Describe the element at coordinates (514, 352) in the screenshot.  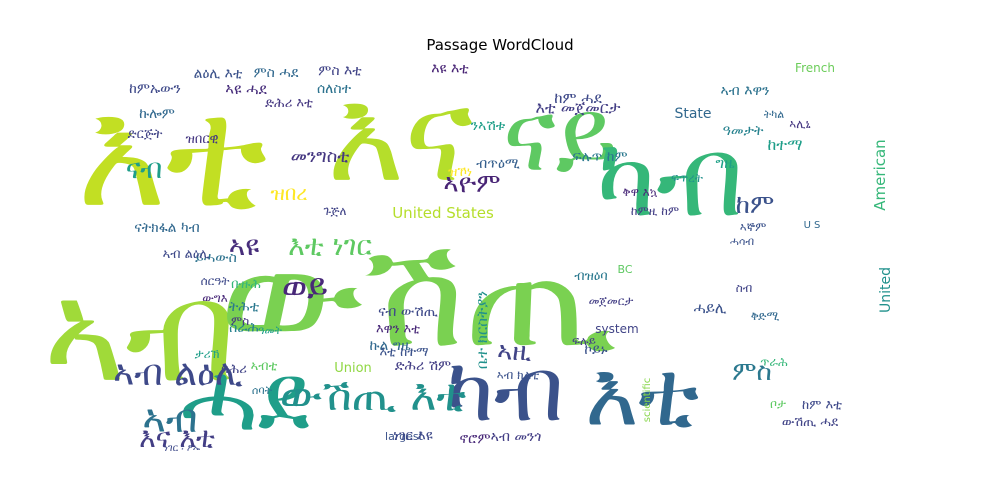
I see `cloud-word-20: ኣዚ` at that location.